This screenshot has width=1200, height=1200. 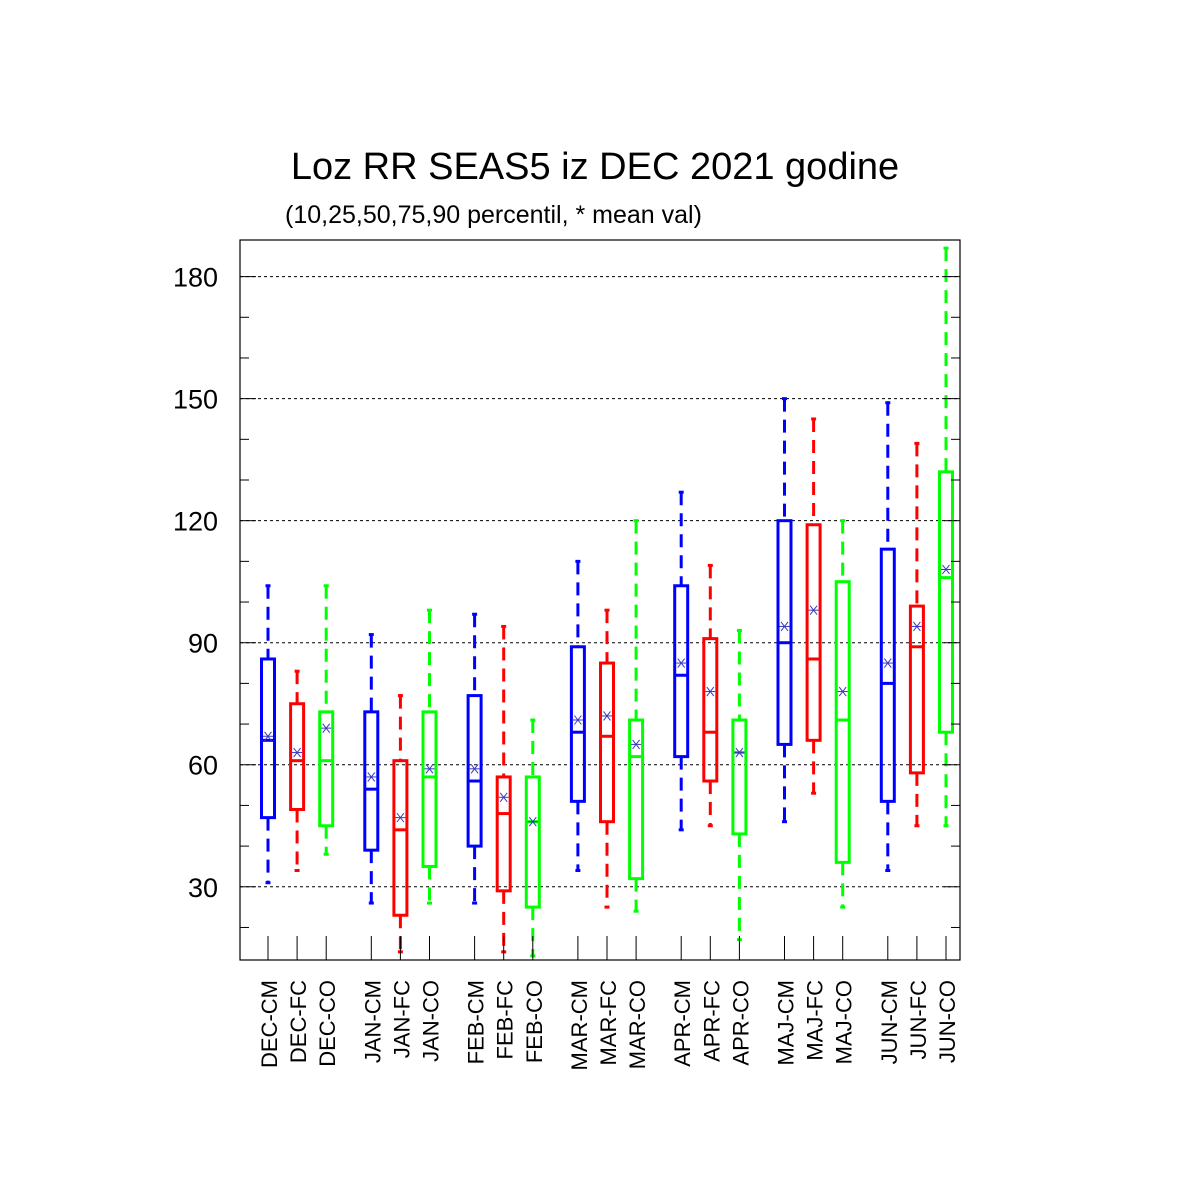 I want to click on box-apr-fc, so click(x=710, y=695).